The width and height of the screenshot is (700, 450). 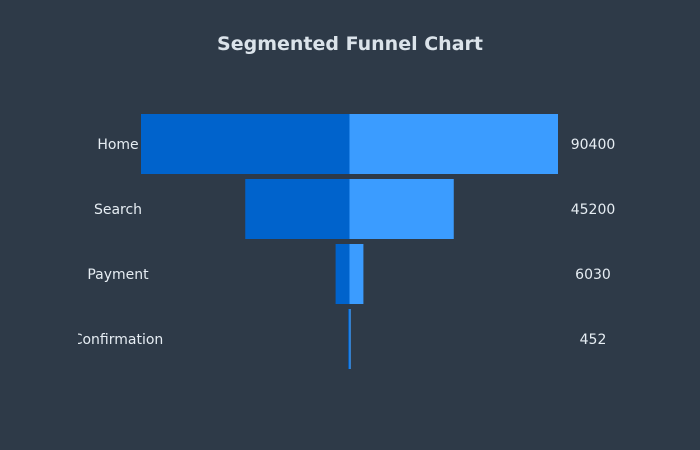 I want to click on funnel-bar-payment-left, so click(x=342, y=274).